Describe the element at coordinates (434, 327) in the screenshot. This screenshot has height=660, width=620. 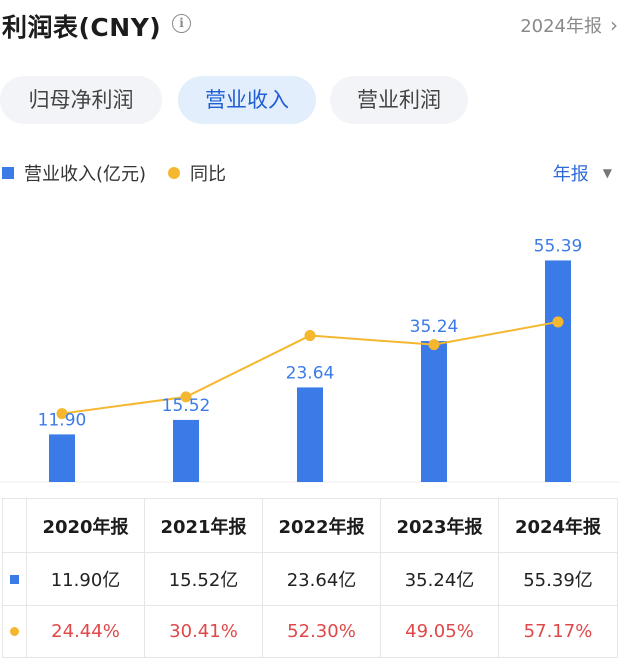
I see `bar-value-label-3: 35.24` at that location.